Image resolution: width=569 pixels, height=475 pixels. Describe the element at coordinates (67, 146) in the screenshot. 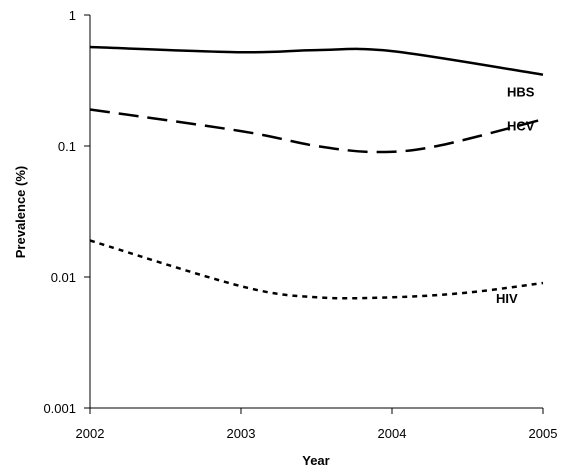

I see `y-tick-label: 0.1` at that location.